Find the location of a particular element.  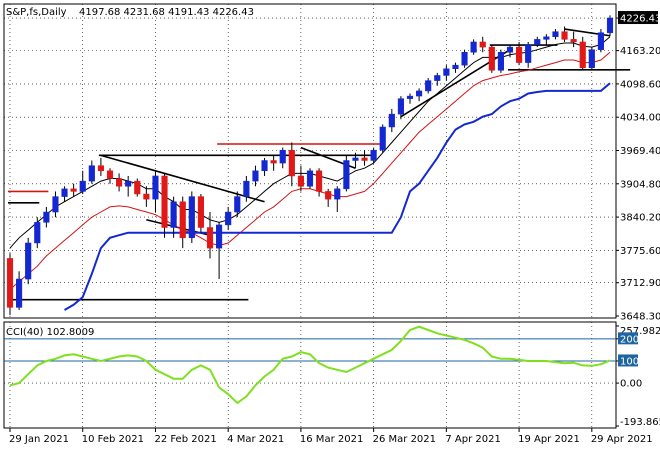

cci-tick-label: -193.8653 is located at coordinates (640, 422).